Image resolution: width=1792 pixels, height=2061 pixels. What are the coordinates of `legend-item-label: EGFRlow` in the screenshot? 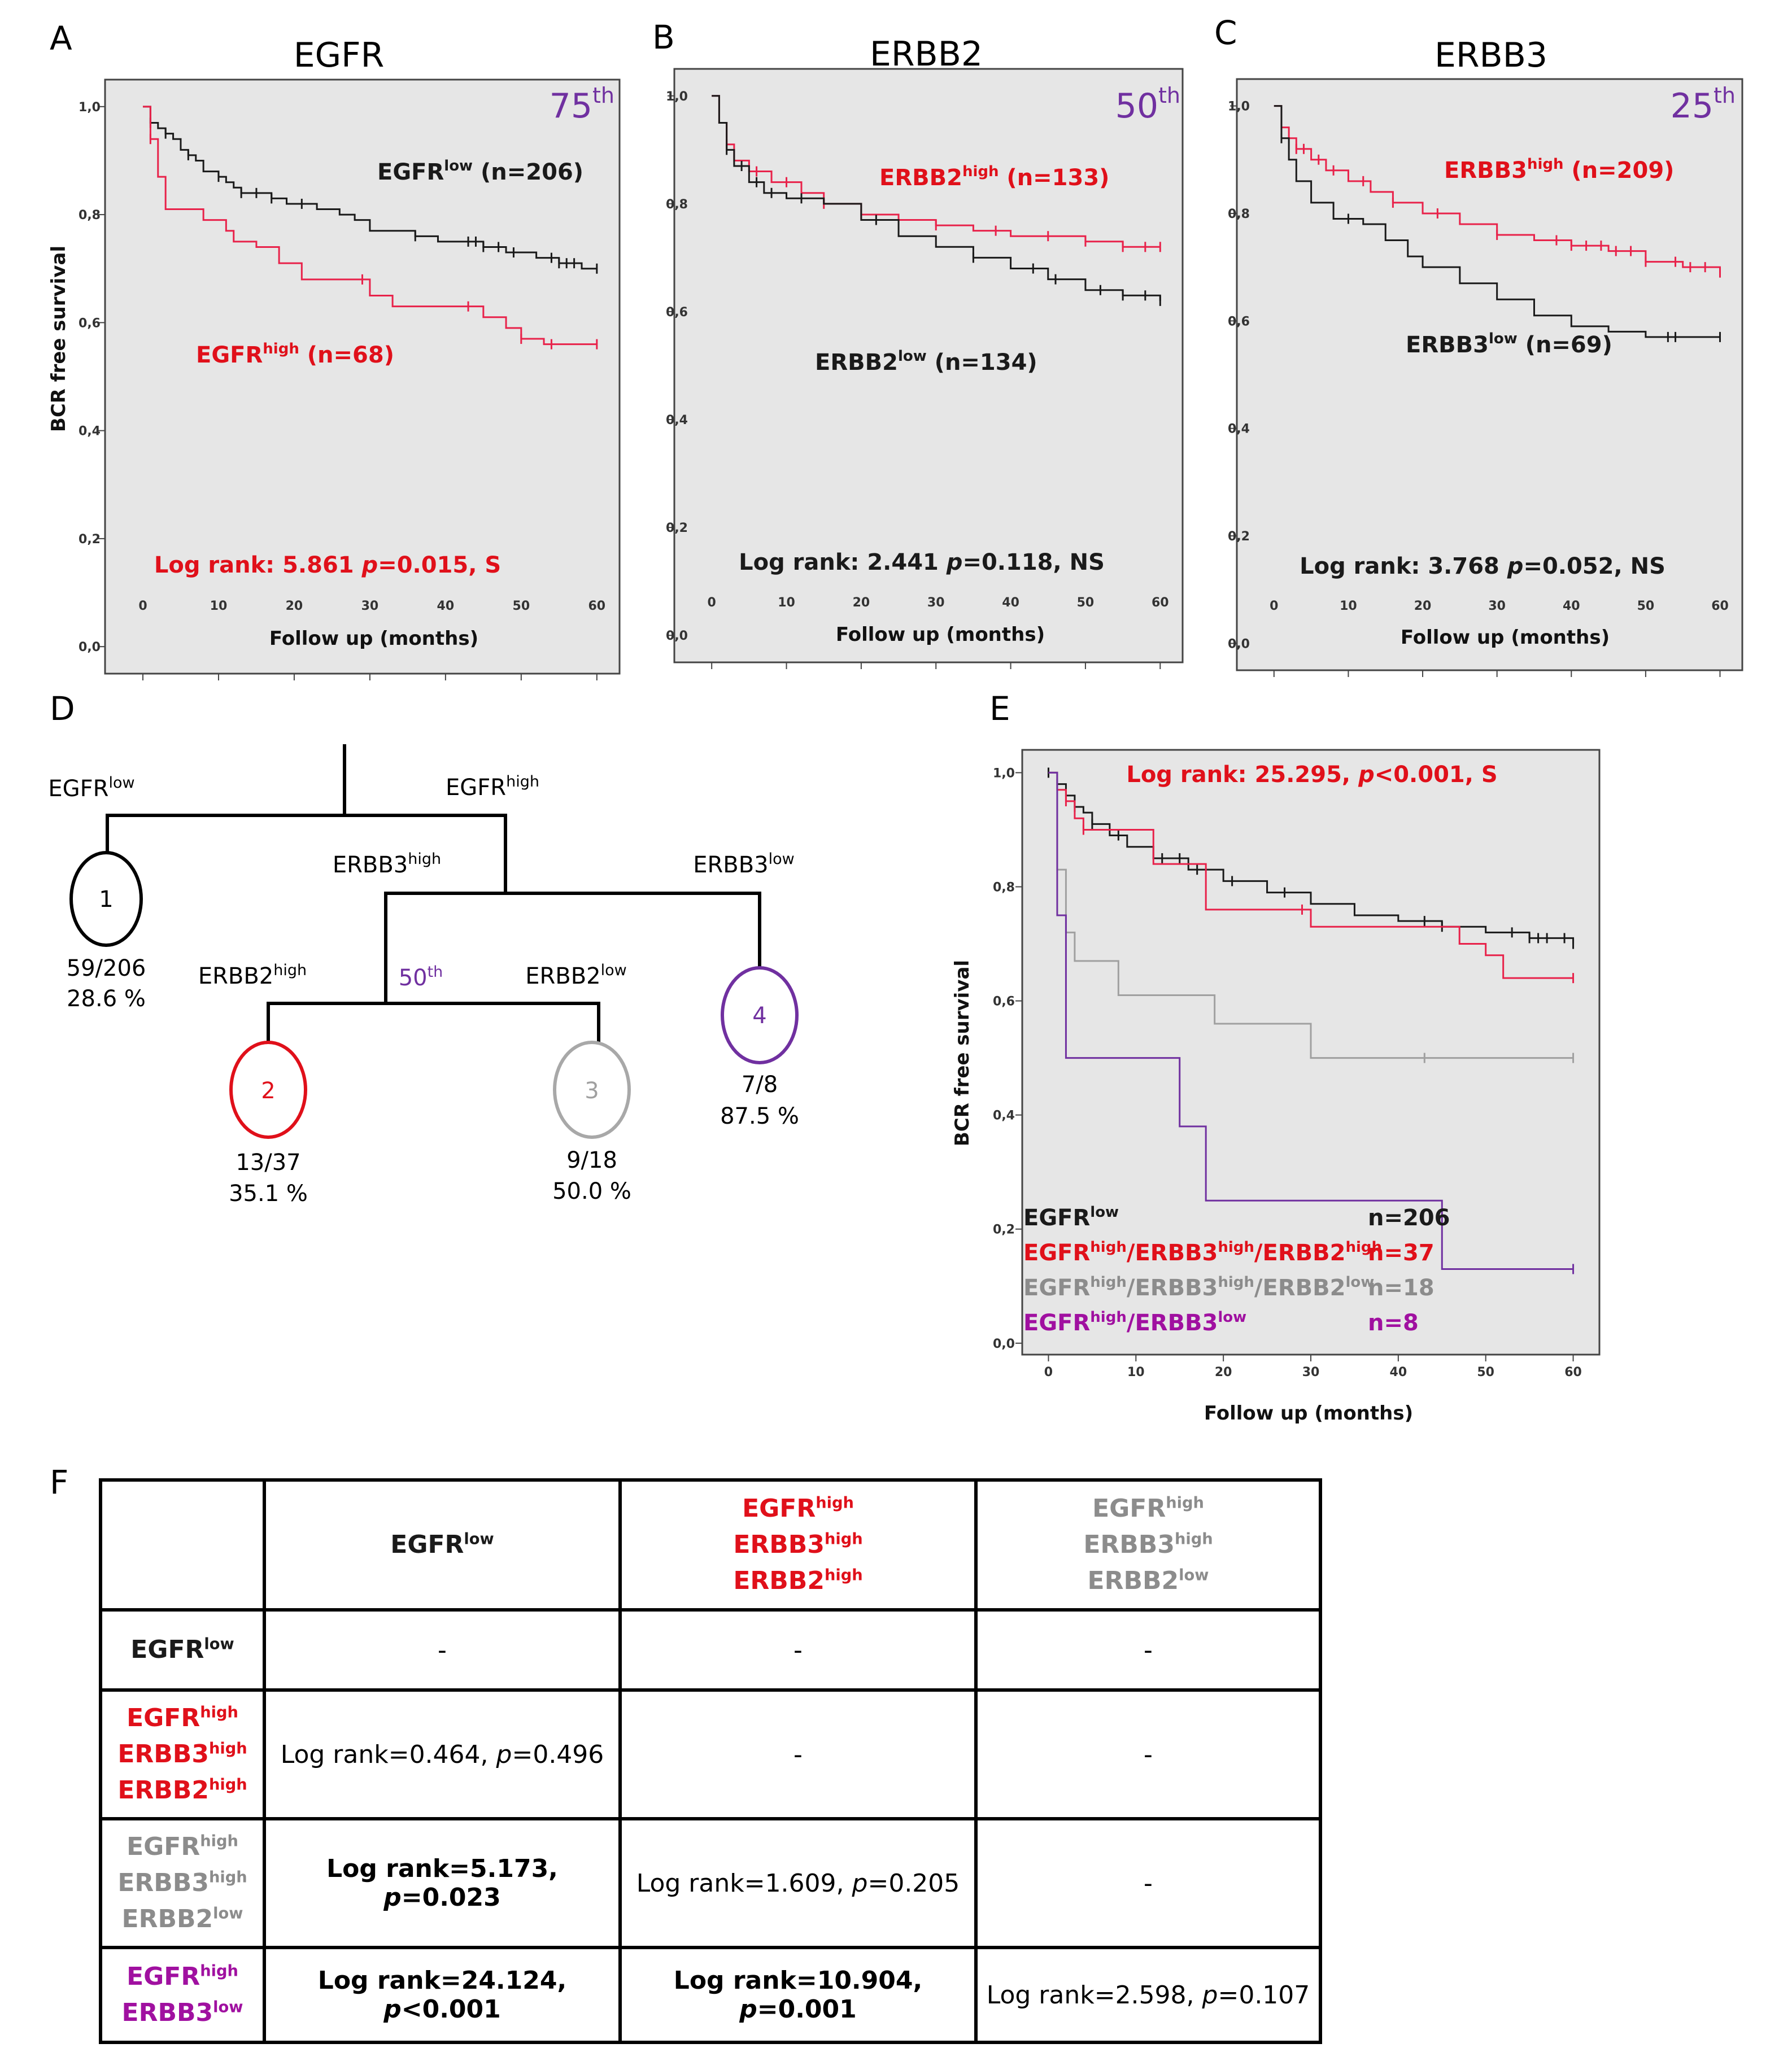 It's located at (1071, 1218).